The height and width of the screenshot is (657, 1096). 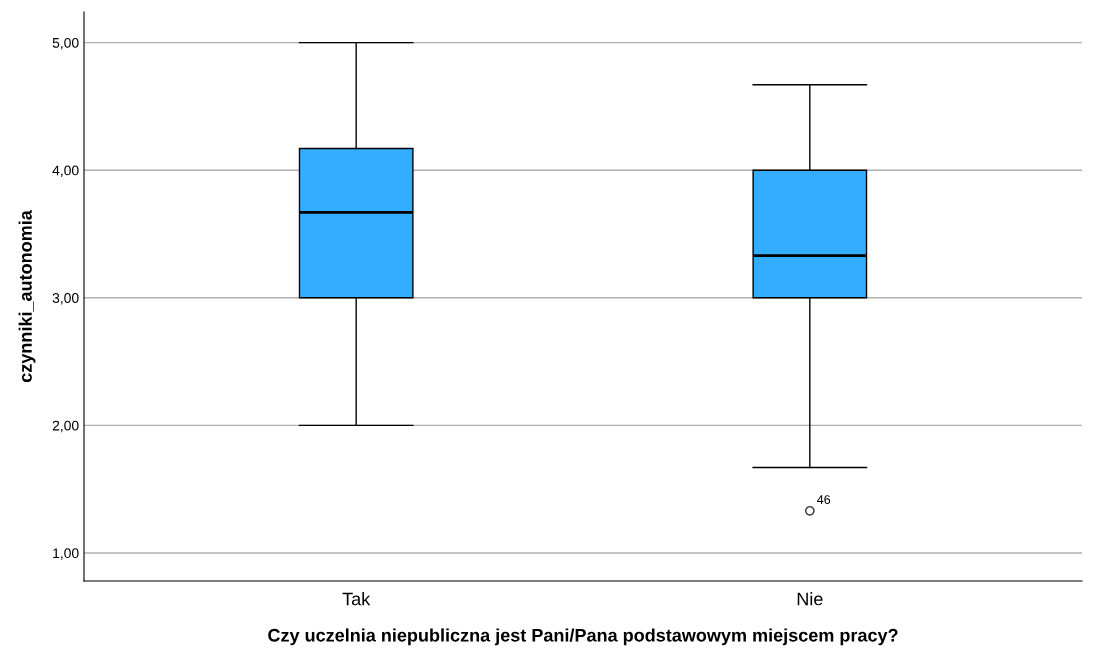 I want to click on y-tick-label: 4,00, so click(x=65, y=171).